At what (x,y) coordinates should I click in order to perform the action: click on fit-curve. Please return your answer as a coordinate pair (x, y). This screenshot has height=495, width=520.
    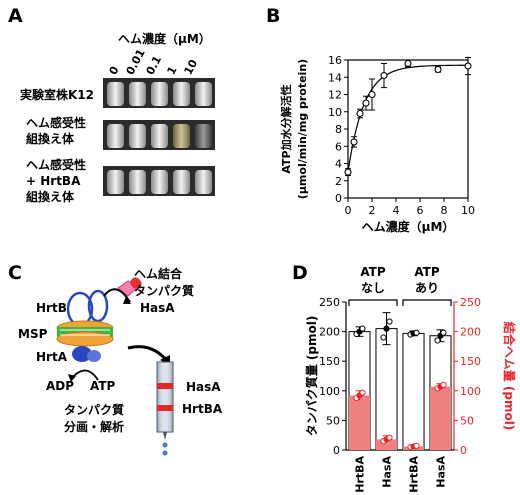
    Looking at the image, I should click on (408, 118).